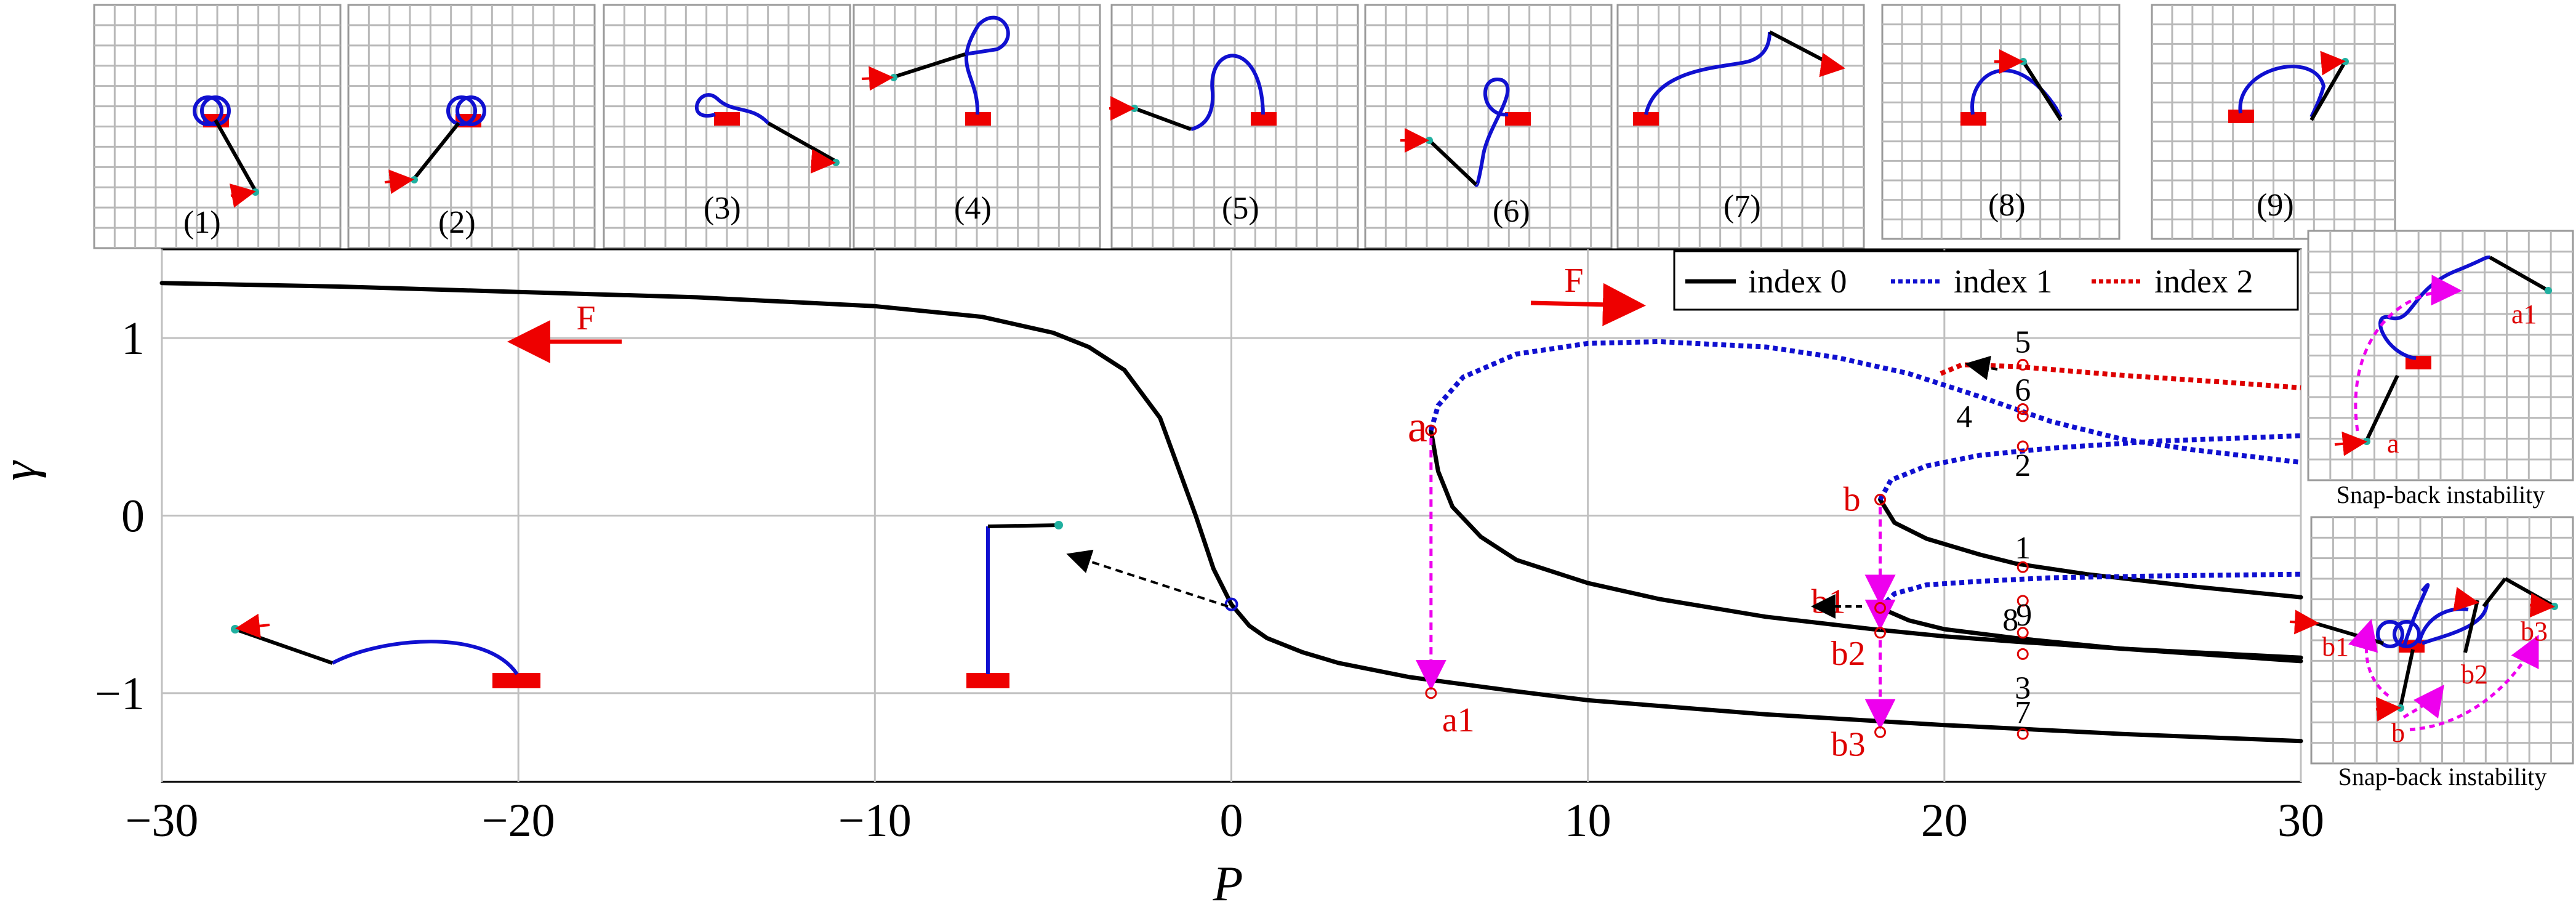  Describe the element at coordinates (518, 821) in the screenshot. I see `x-tick-label: −20` at that location.